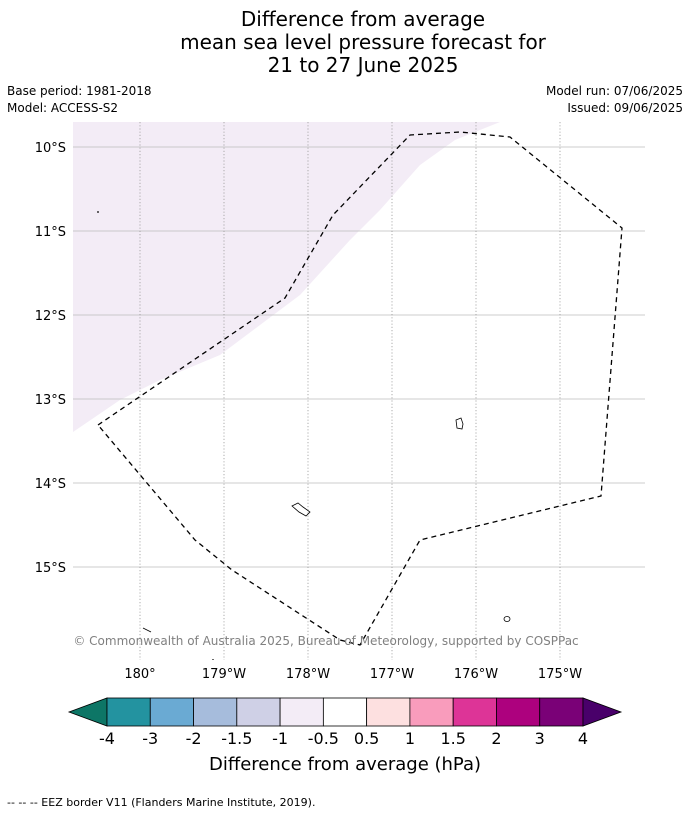 The image size is (690, 816). Describe the element at coordinates (280, 738) in the screenshot. I see `colorbar-tick-label: -1` at that location.